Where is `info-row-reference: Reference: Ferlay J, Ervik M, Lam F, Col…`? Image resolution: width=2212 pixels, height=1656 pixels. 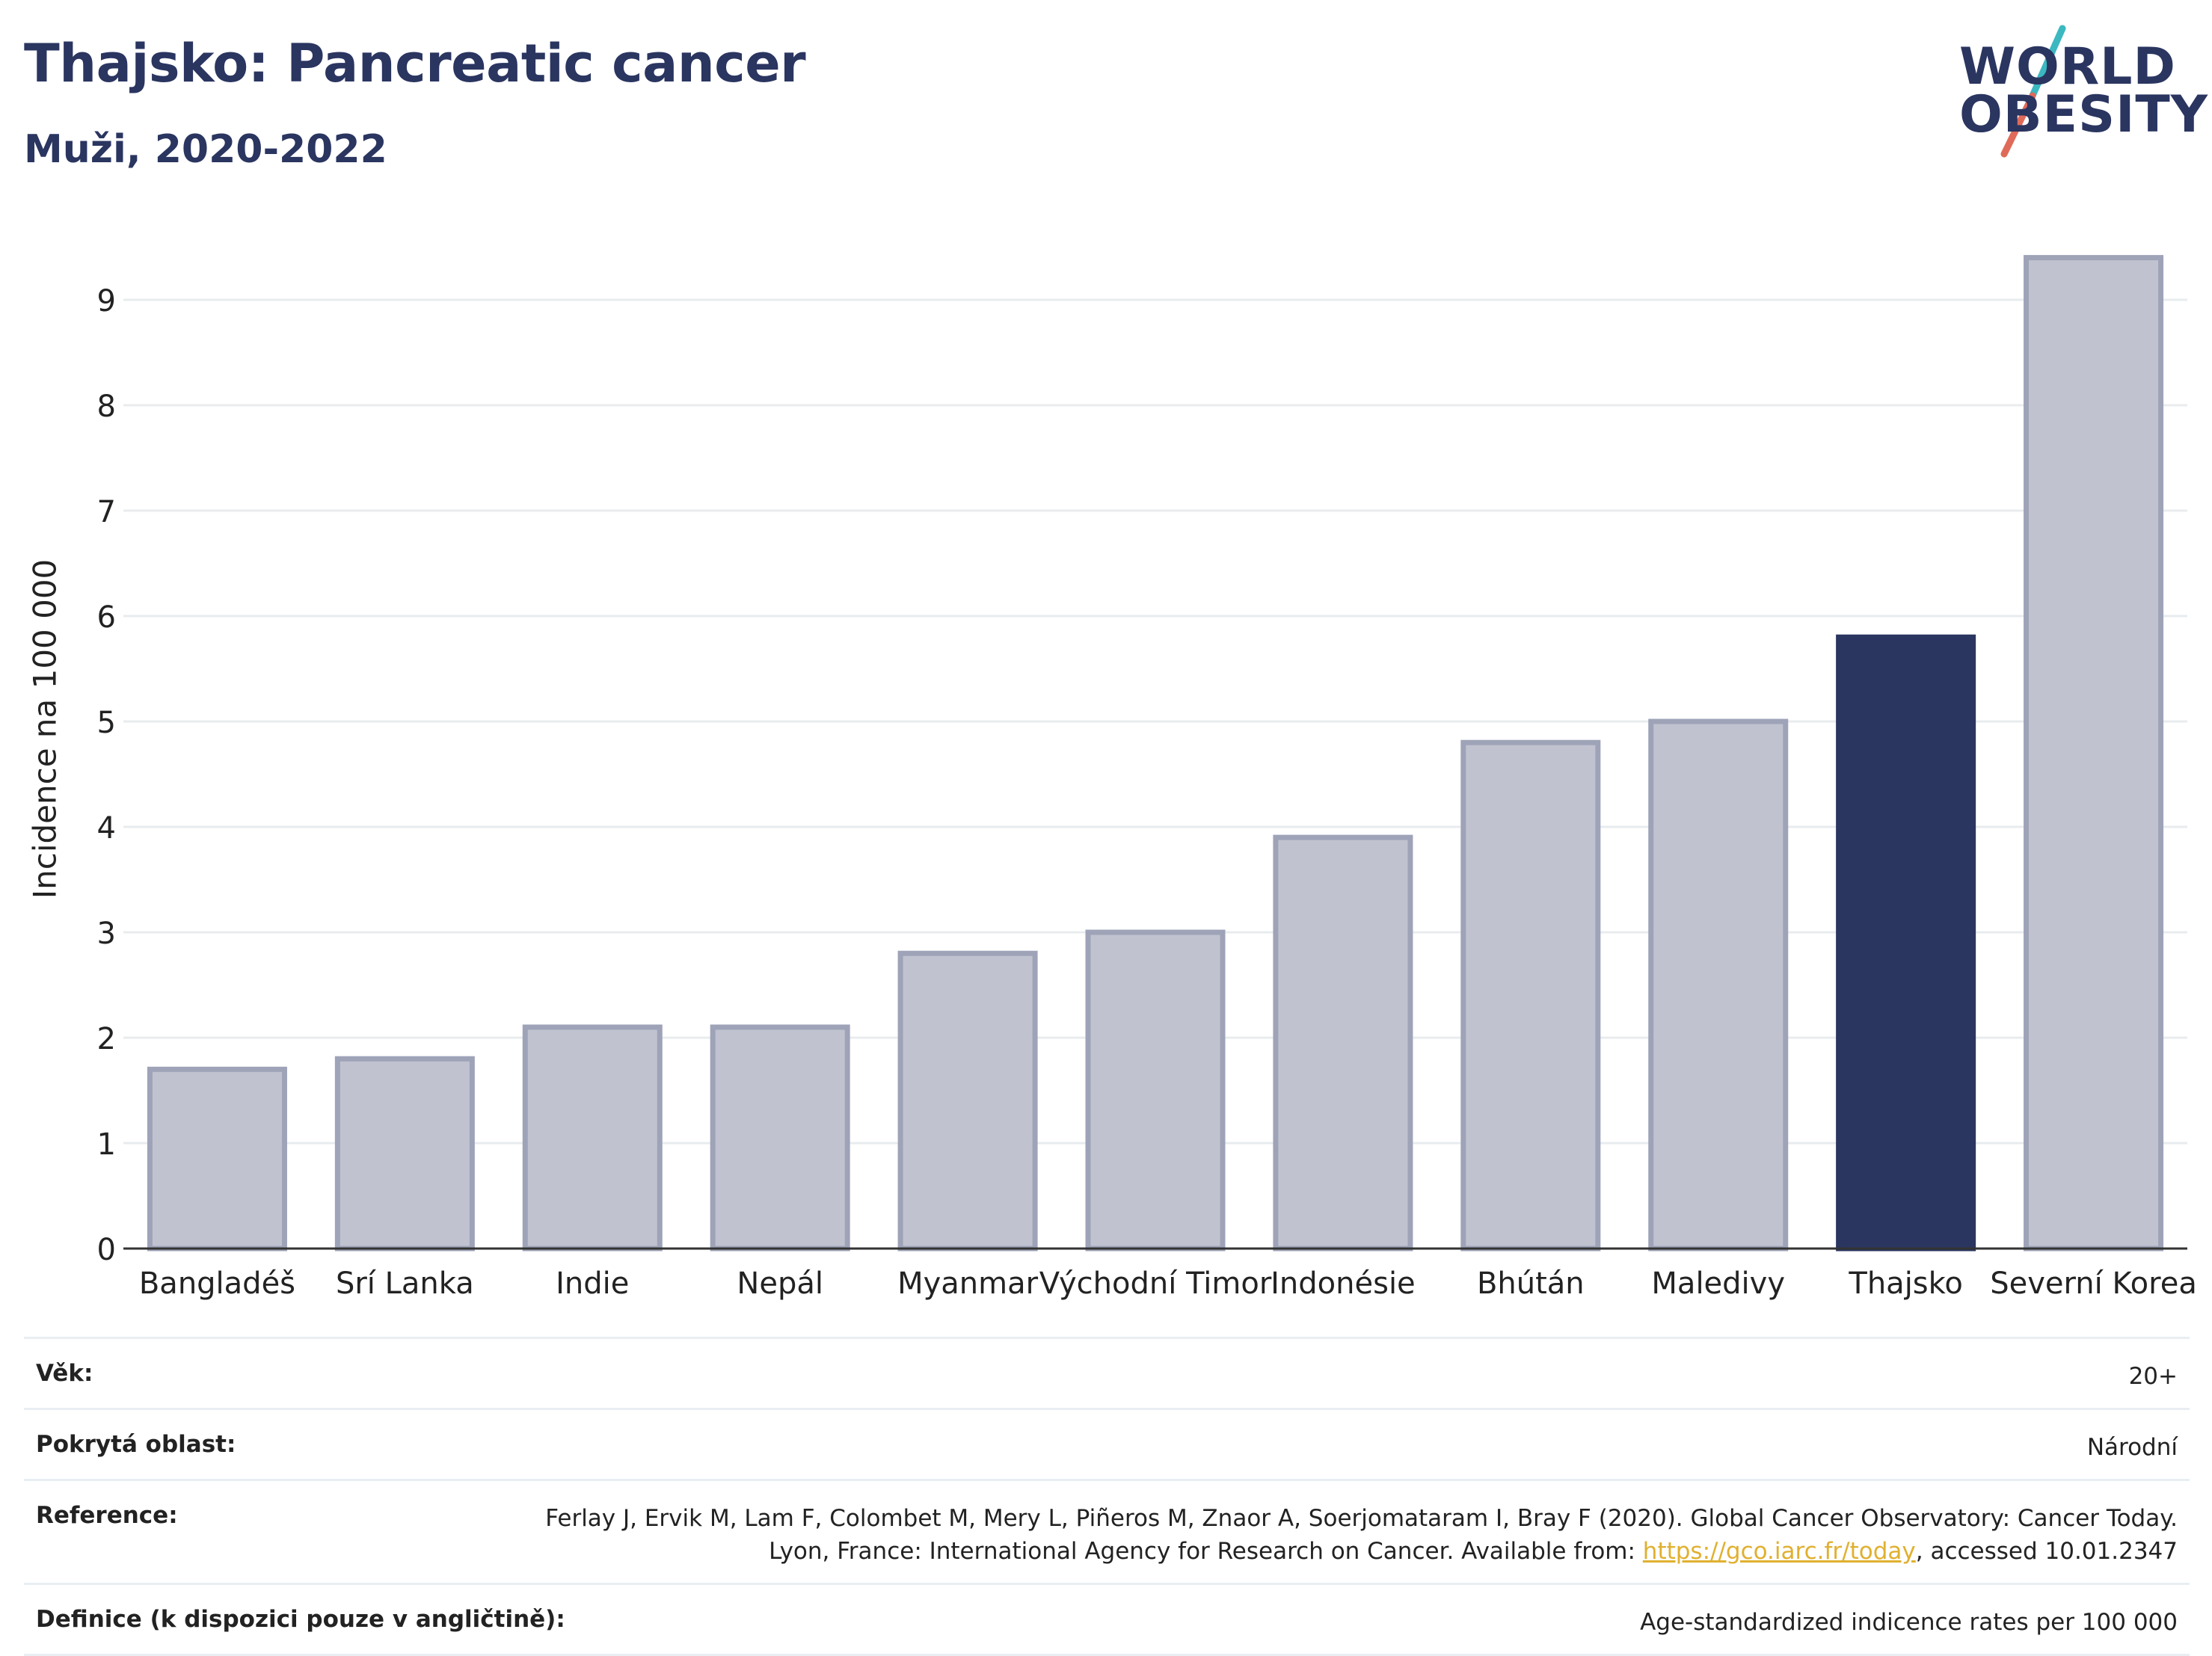 info-row-reference: Reference: Ferlay J, Ervik M, Lam F, Col… is located at coordinates (1107, 1531).